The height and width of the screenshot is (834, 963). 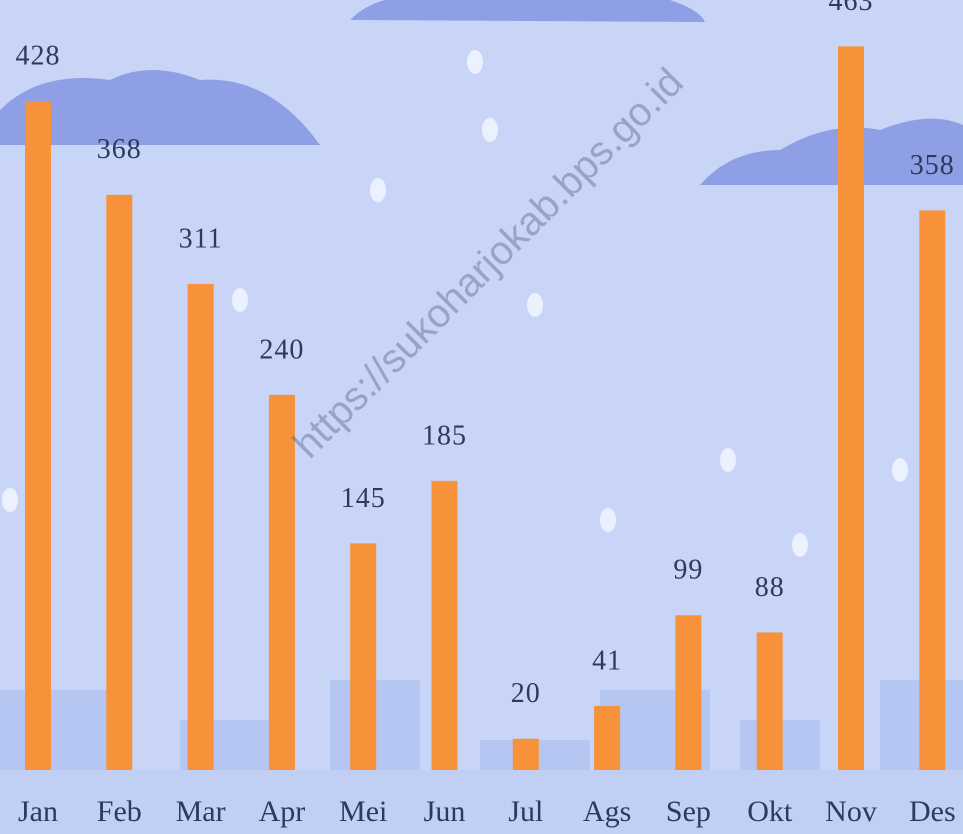 What do you see at coordinates (363, 811) in the screenshot?
I see `x-tick-label: Mei` at bounding box center [363, 811].